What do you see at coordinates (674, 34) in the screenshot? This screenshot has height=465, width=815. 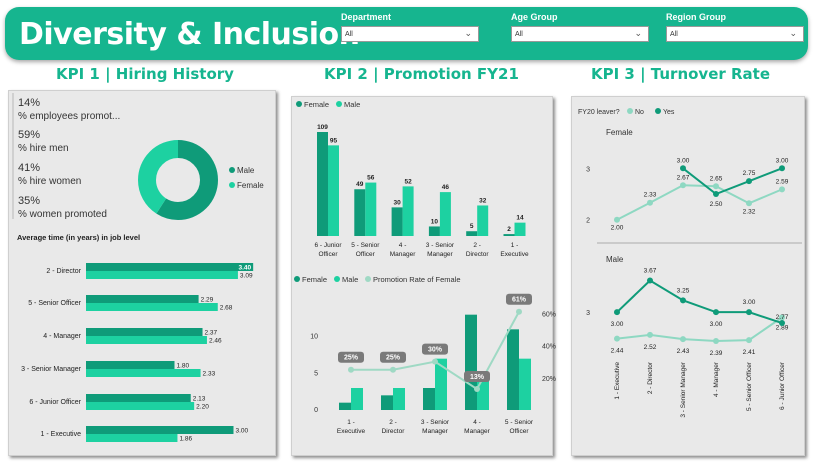 I see `region-group-value: All` at bounding box center [674, 34].